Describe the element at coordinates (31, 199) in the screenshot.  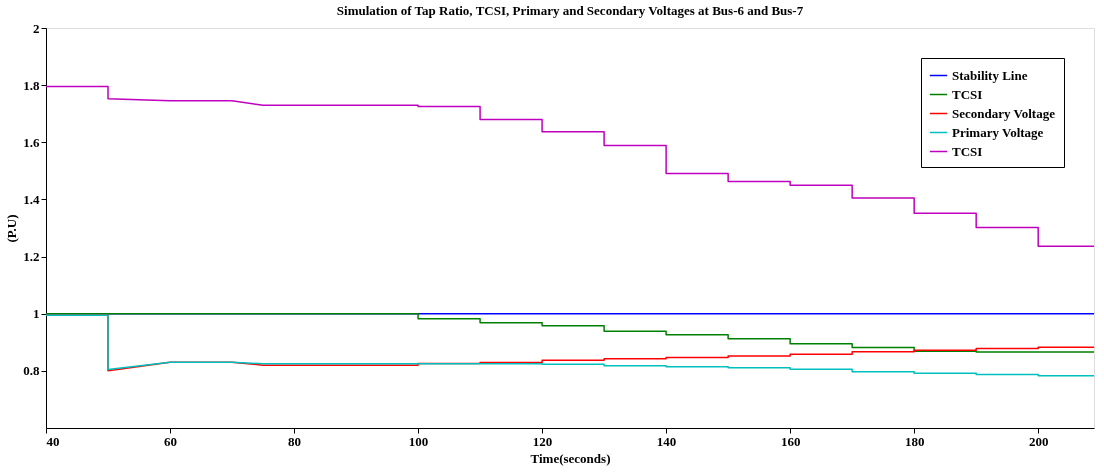
I see `y-tick-label: 1.4` at that location.